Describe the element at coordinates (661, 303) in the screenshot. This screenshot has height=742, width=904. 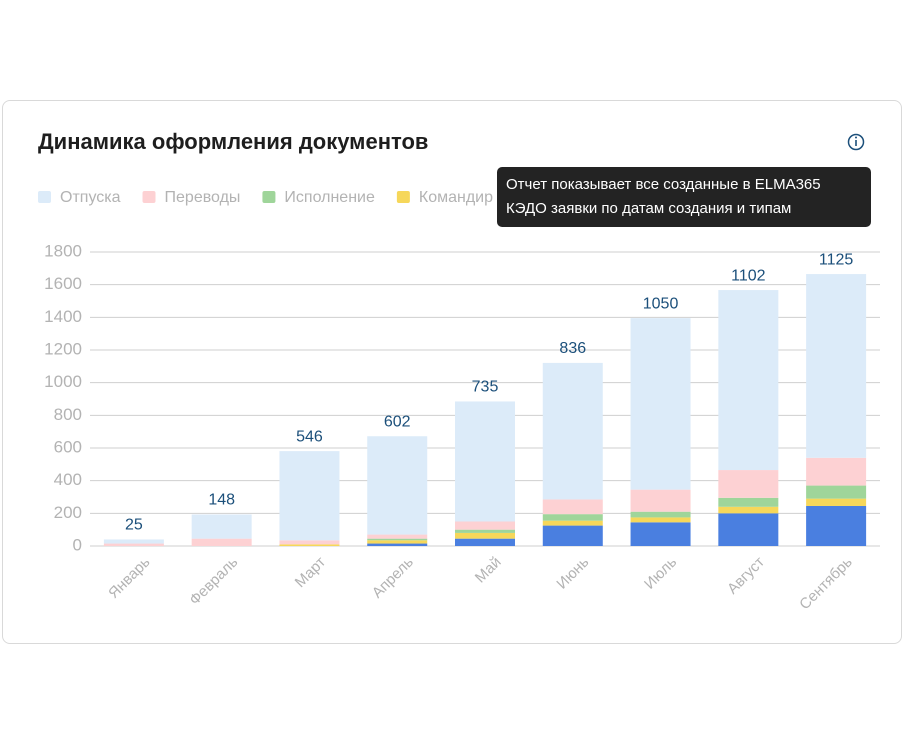
I see `data-label: 1050` at that location.